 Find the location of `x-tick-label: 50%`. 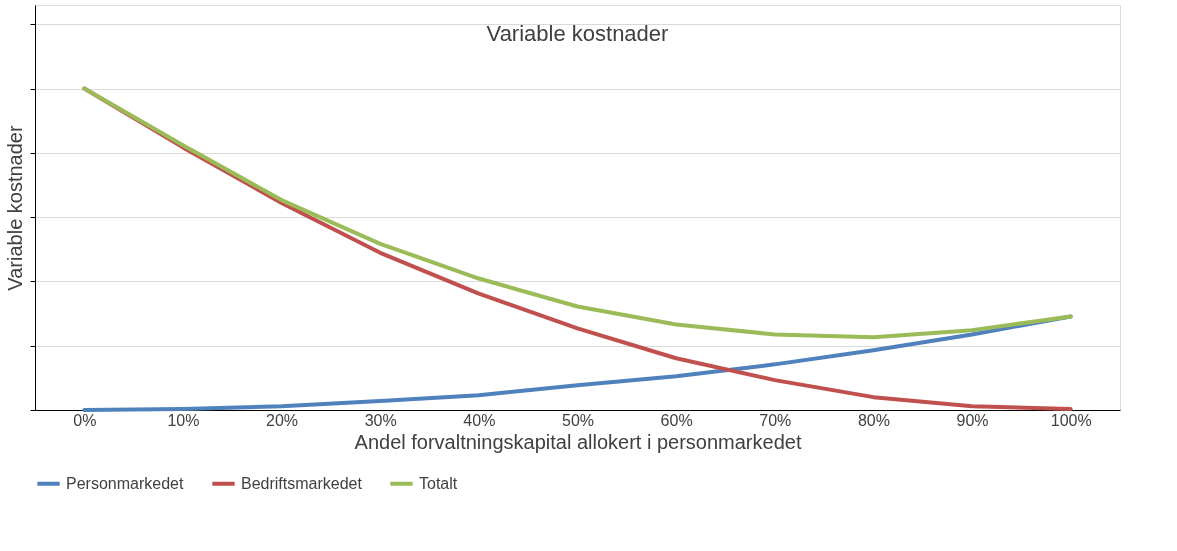

x-tick-label: 50% is located at coordinates (578, 420).